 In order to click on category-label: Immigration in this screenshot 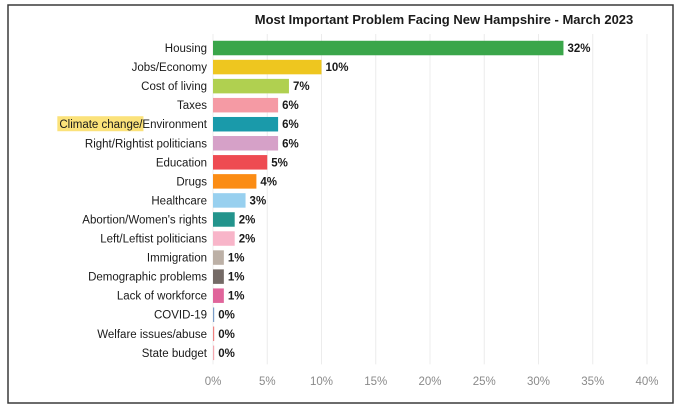, I will do `click(177, 259)`.